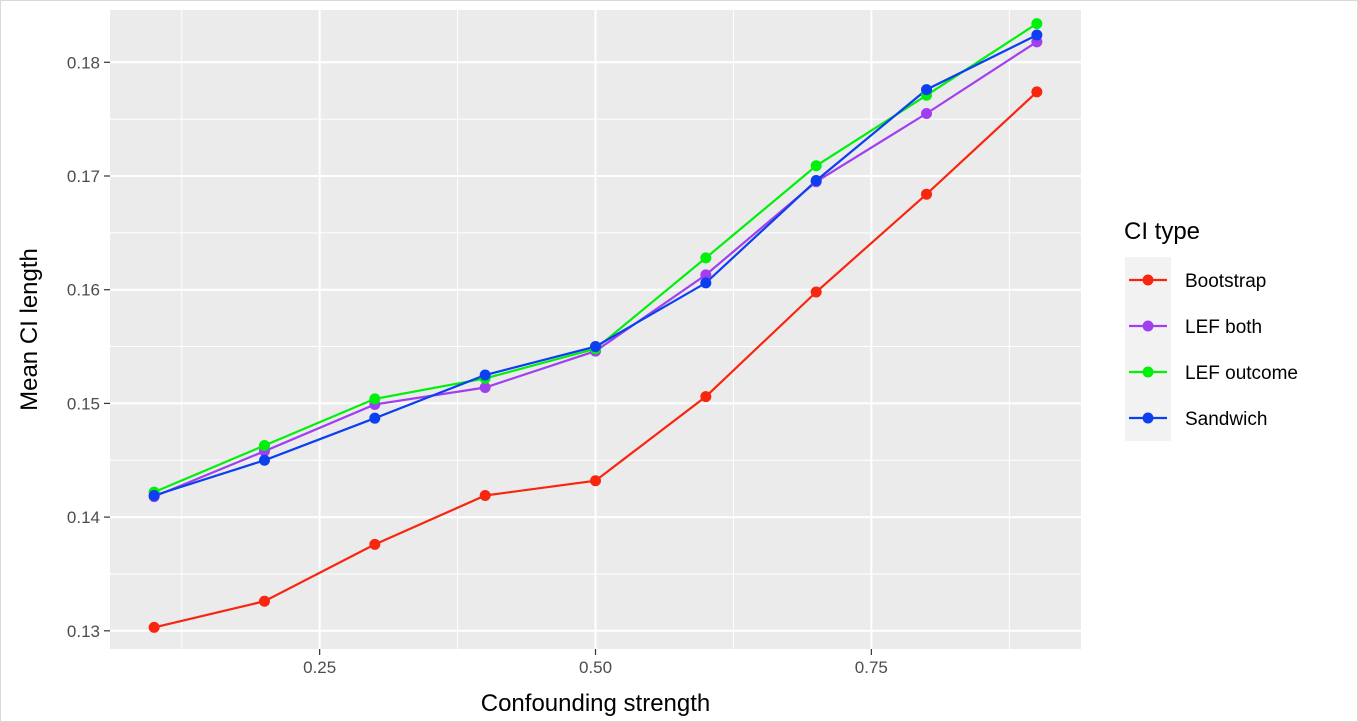 Image resolution: width=1358 pixels, height=722 pixels. Describe the element at coordinates (83, 176) in the screenshot. I see `y-tick-label: 0.17` at that location.